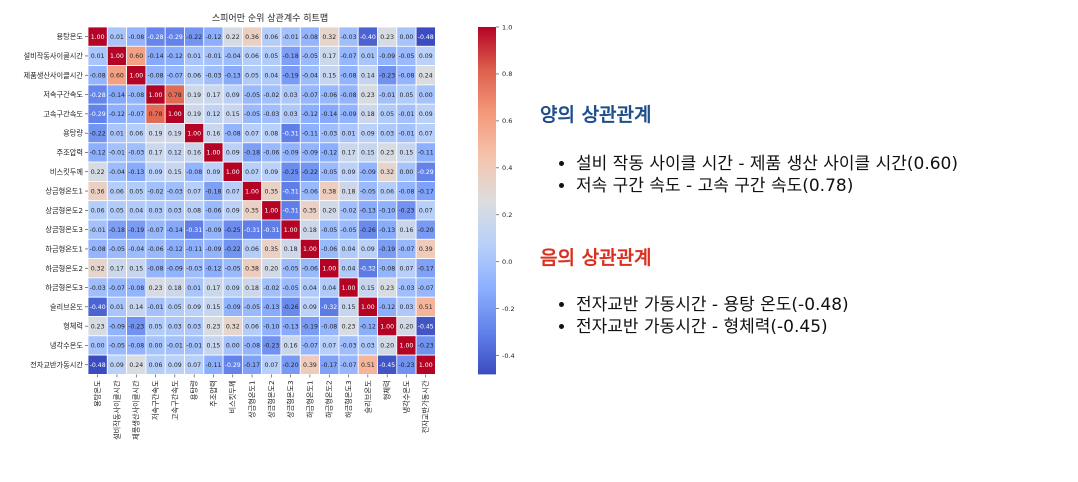 This screenshot has height=482, width=1078. Describe the element at coordinates (368, 365) in the screenshot. I see `cell-value-label: 0.51` at that location.